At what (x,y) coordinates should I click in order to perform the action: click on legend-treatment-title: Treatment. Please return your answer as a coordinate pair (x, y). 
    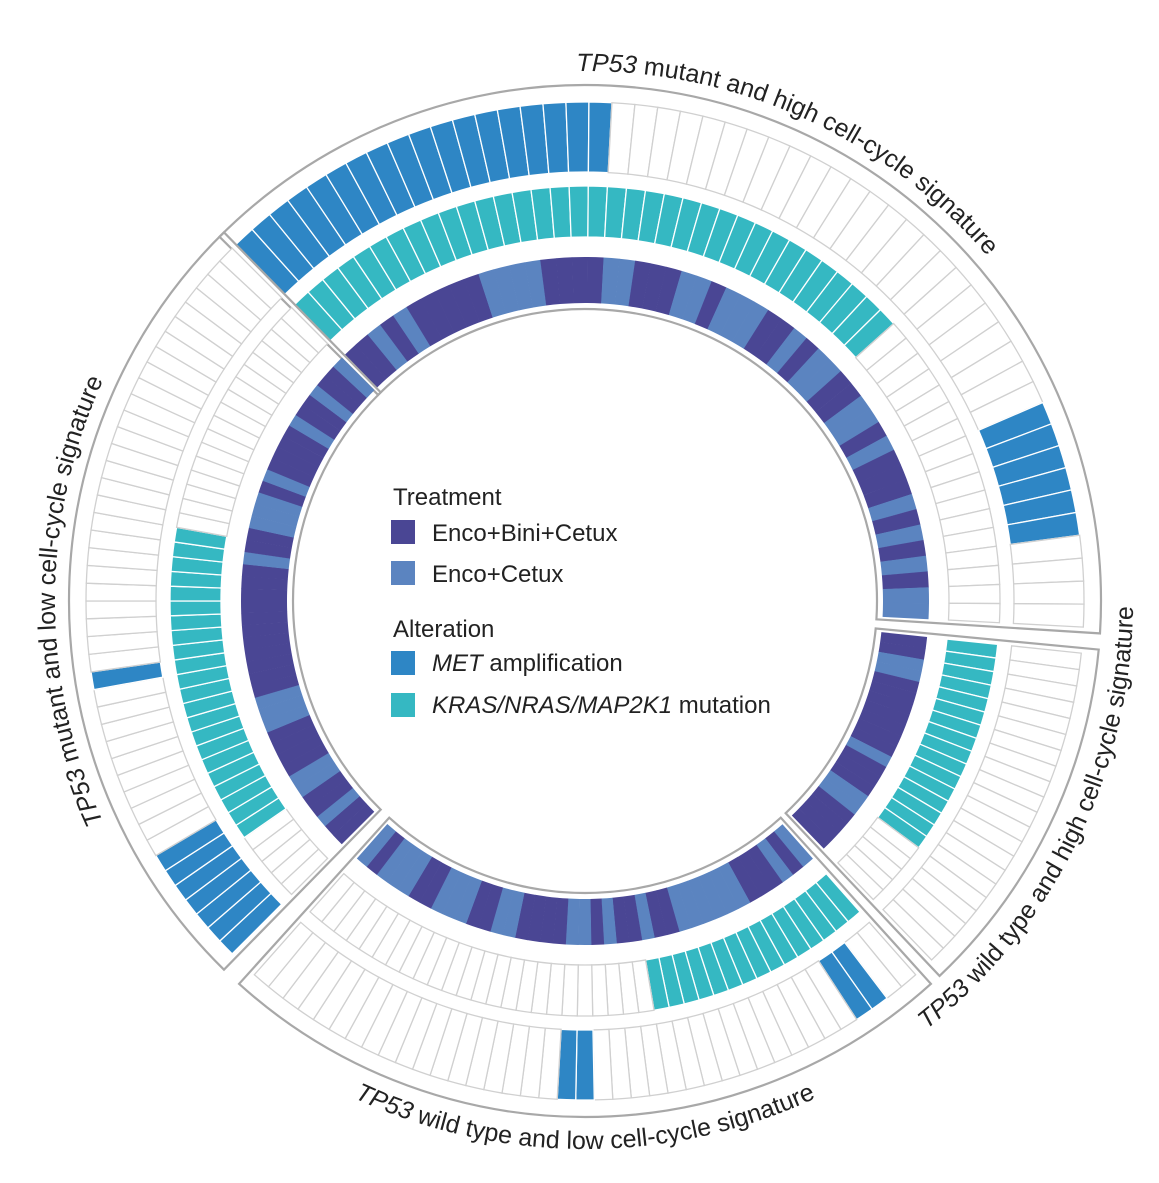
    Looking at the image, I should click on (447, 497).